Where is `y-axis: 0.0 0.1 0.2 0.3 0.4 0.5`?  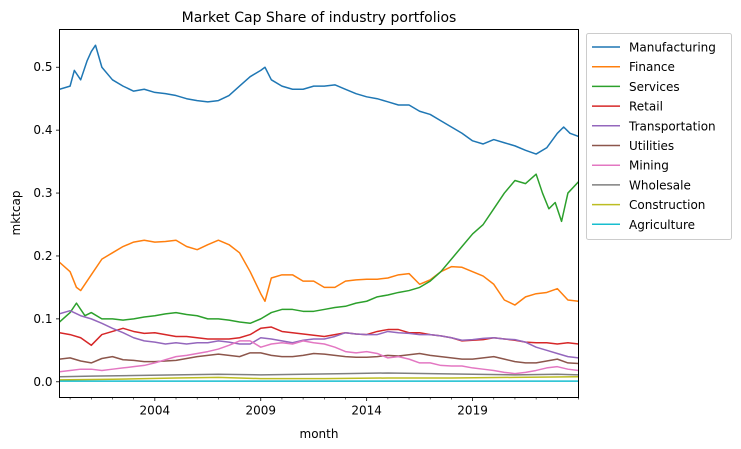
y-axis: 0.0 0.1 0.2 0.3 0.4 0.5 is located at coordinates (46, 224).